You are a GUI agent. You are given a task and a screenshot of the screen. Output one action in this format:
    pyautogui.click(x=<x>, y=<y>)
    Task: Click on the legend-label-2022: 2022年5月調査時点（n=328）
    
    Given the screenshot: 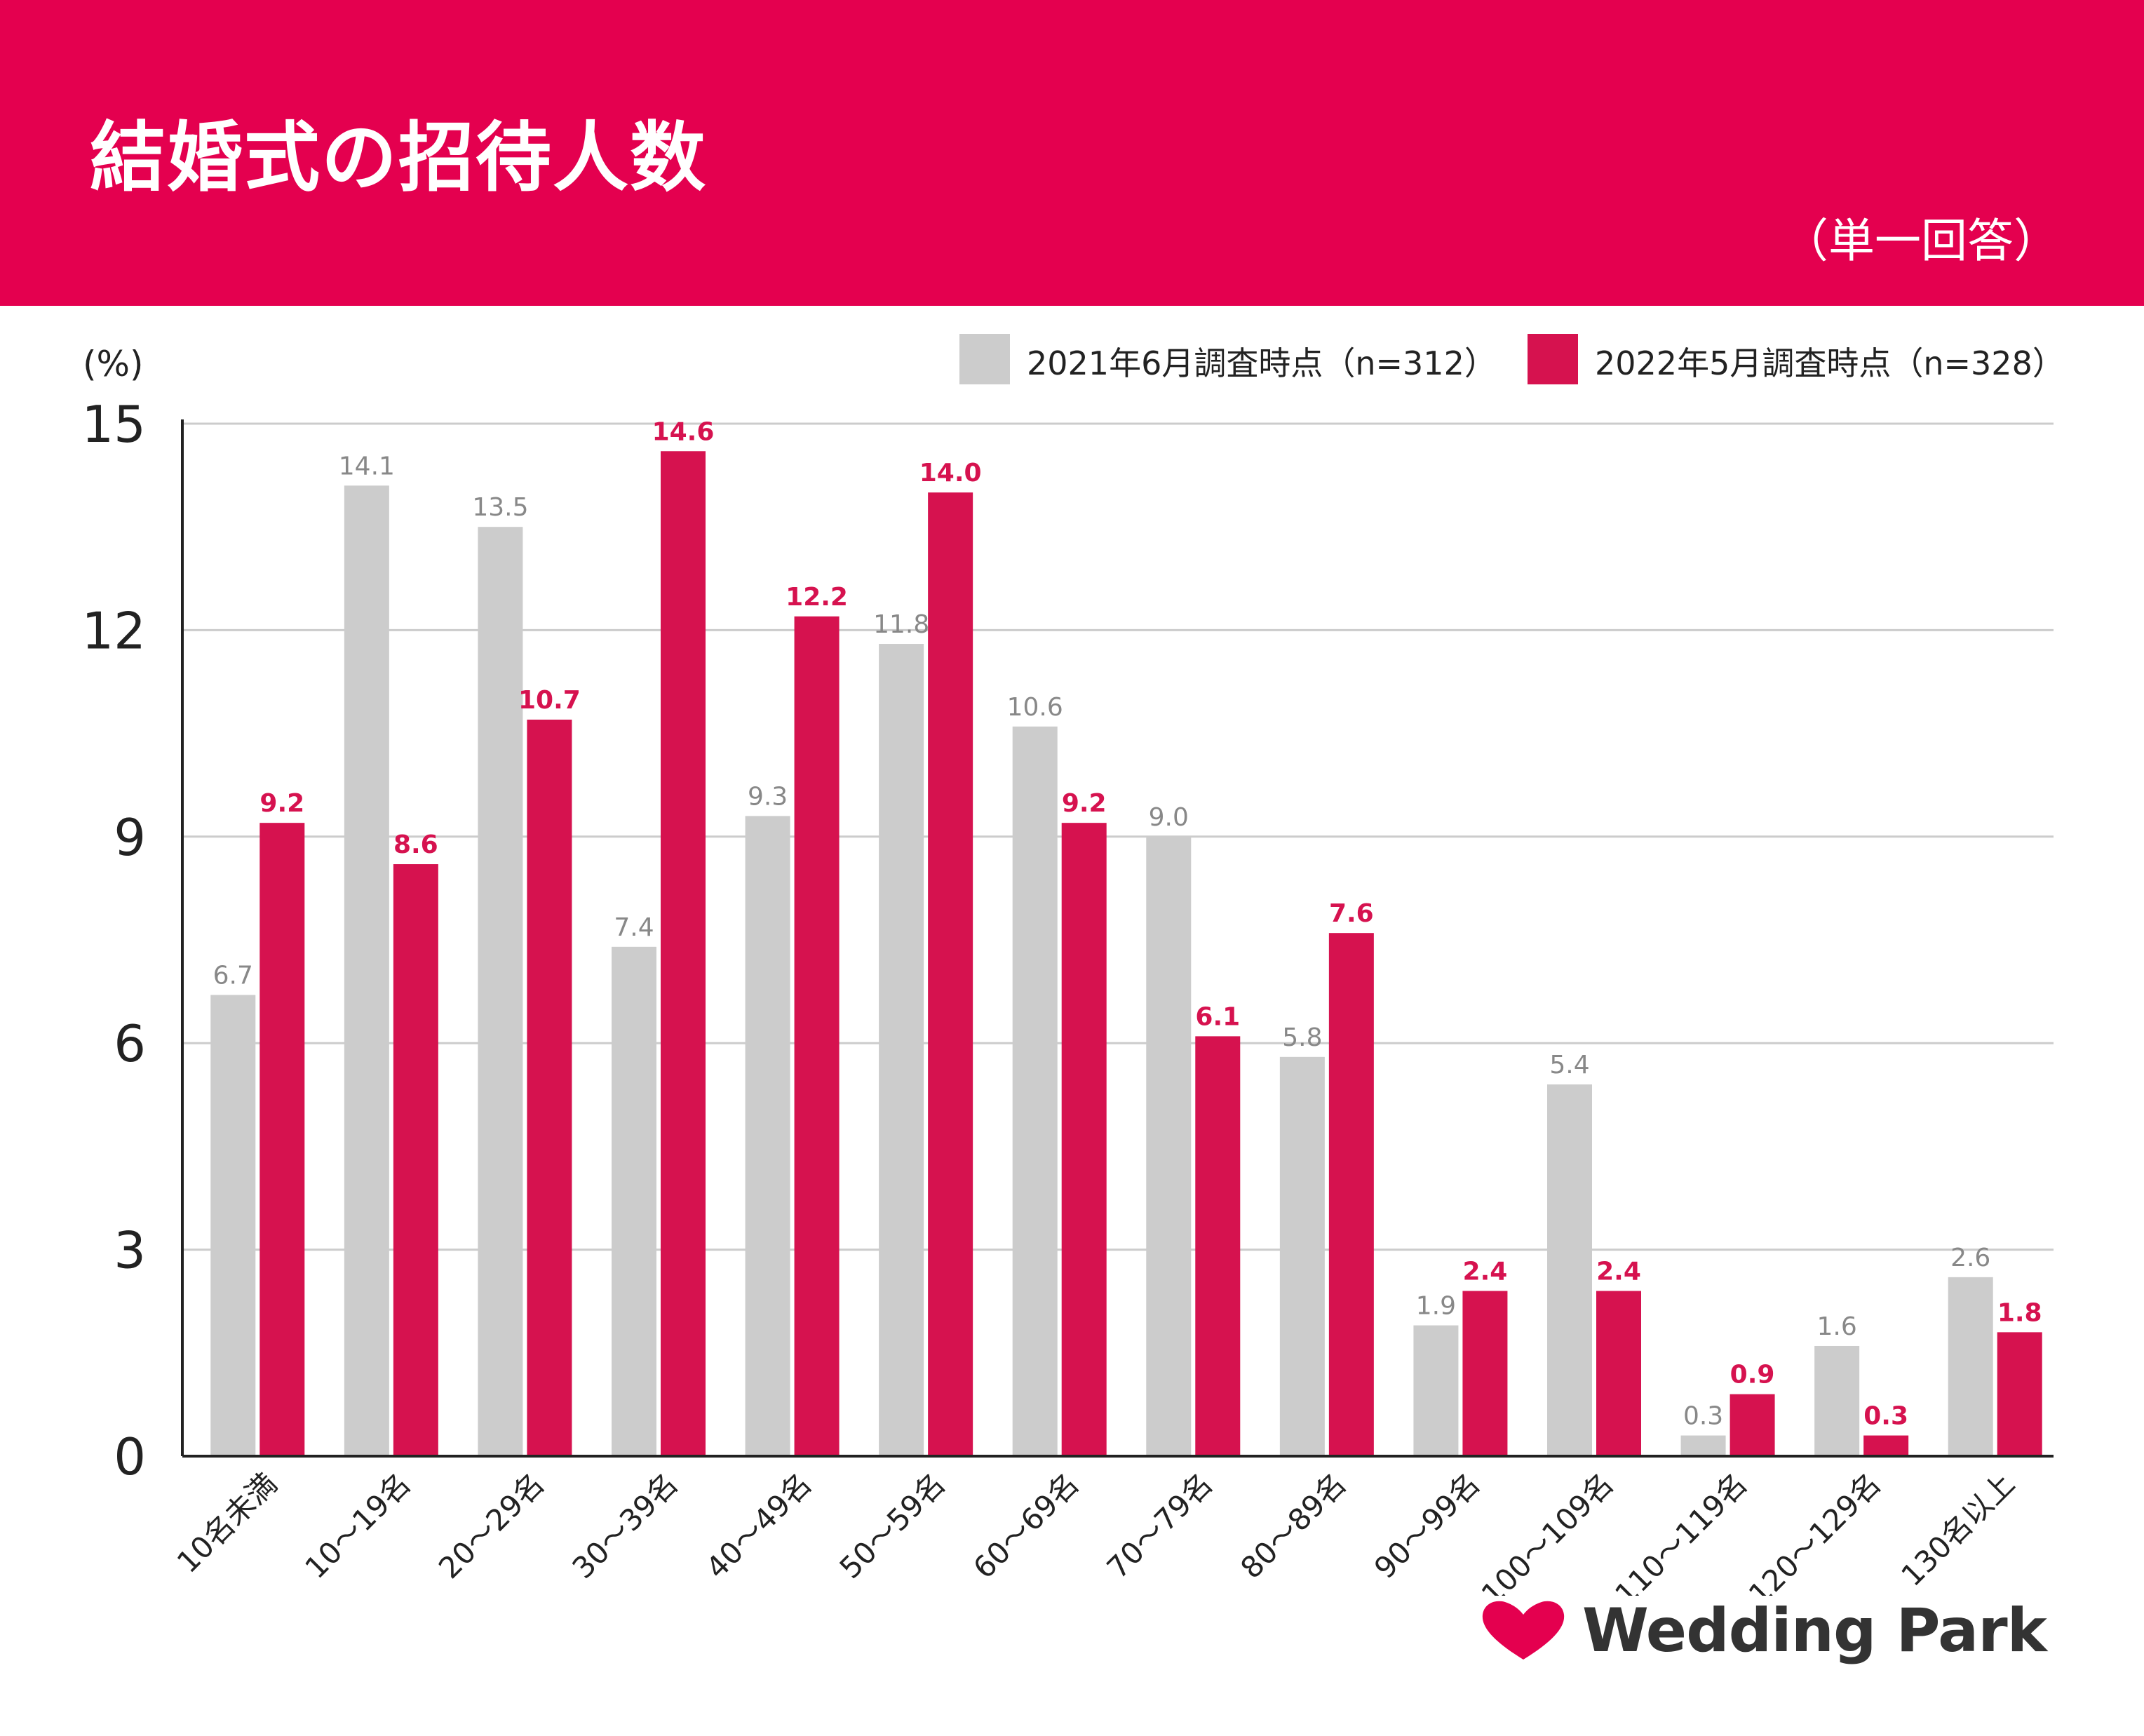 What is the action you would take?
    pyautogui.click(x=1830, y=363)
    